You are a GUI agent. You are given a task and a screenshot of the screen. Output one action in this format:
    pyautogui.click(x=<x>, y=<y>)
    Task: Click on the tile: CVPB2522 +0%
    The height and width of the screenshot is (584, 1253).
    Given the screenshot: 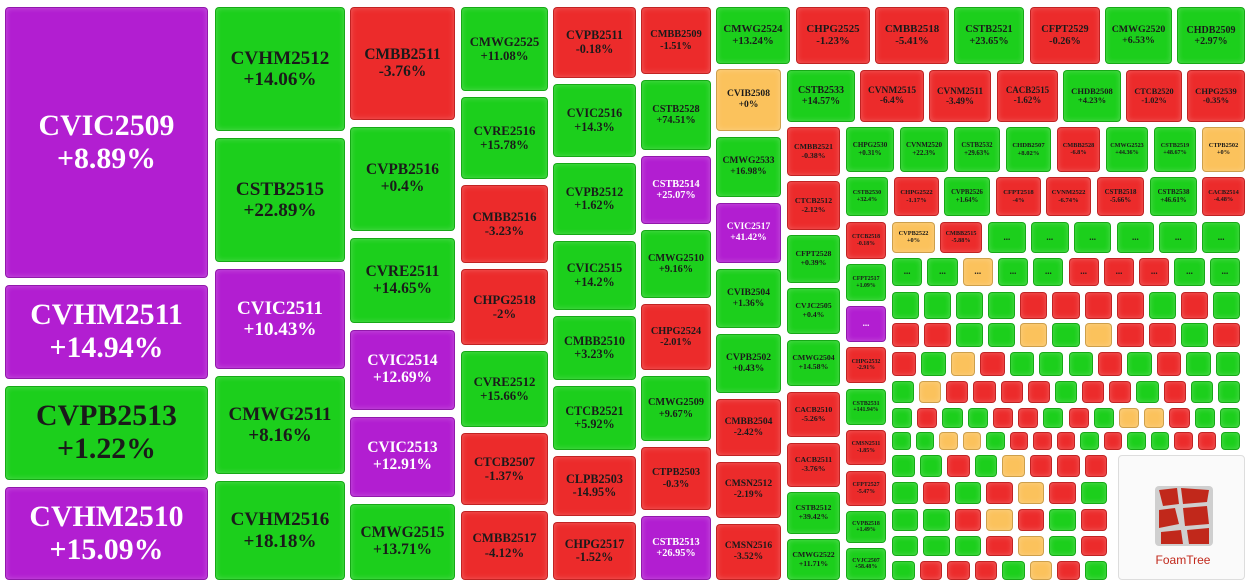 What is the action you would take?
    pyautogui.click(x=913, y=237)
    